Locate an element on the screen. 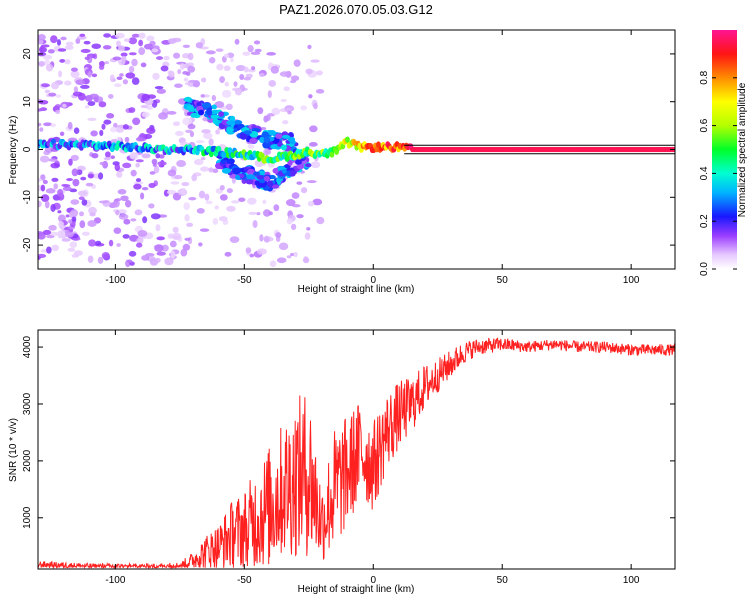  x-tick-label: 50 is located at coordinates (503, 580).